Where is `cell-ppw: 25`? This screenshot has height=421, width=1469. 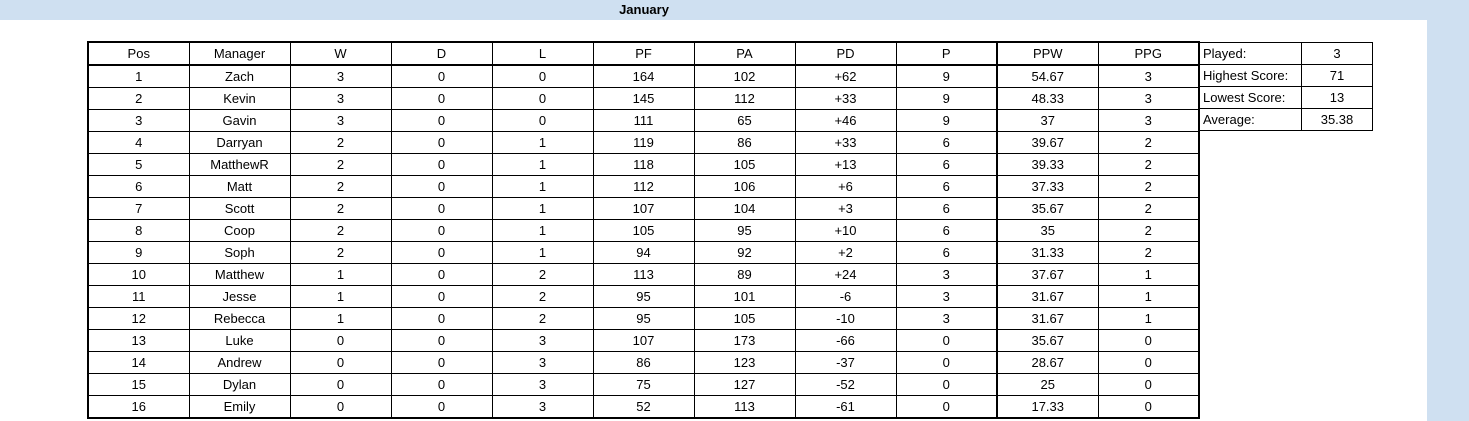 cell-ppw: 25 is located at coordinates (1047, 384).